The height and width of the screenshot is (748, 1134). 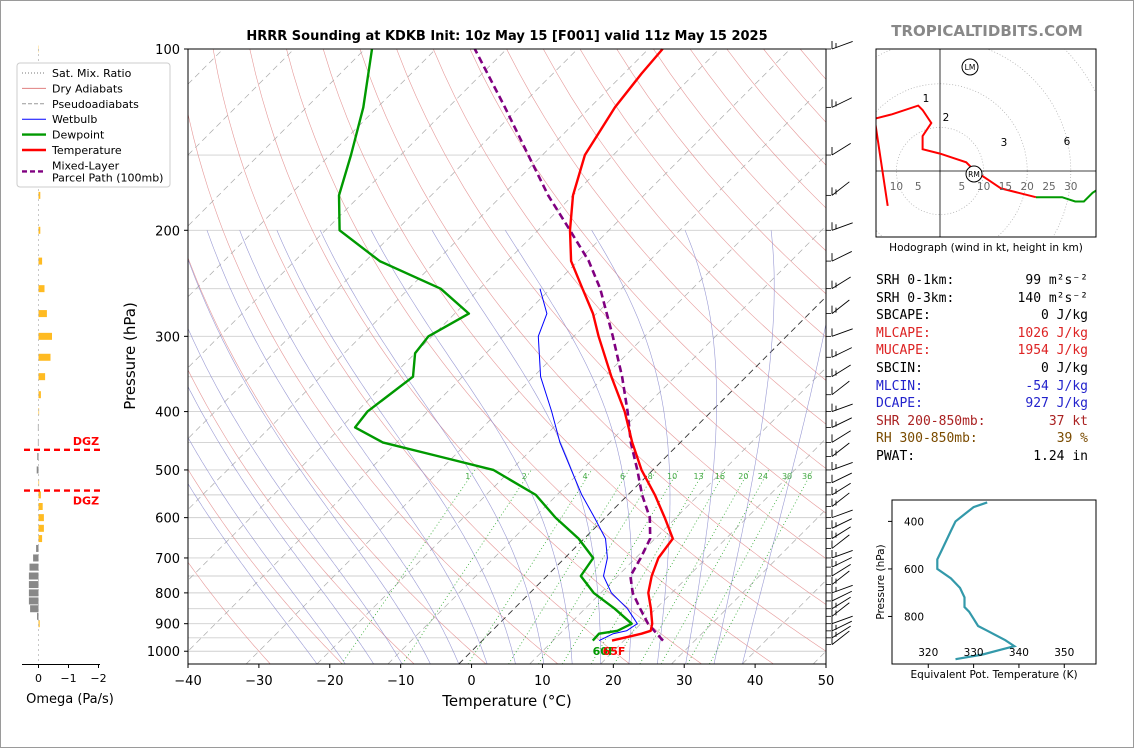 I want to click on theta-e-y-label: Pressure (hPa), so click(x=881, y=581).